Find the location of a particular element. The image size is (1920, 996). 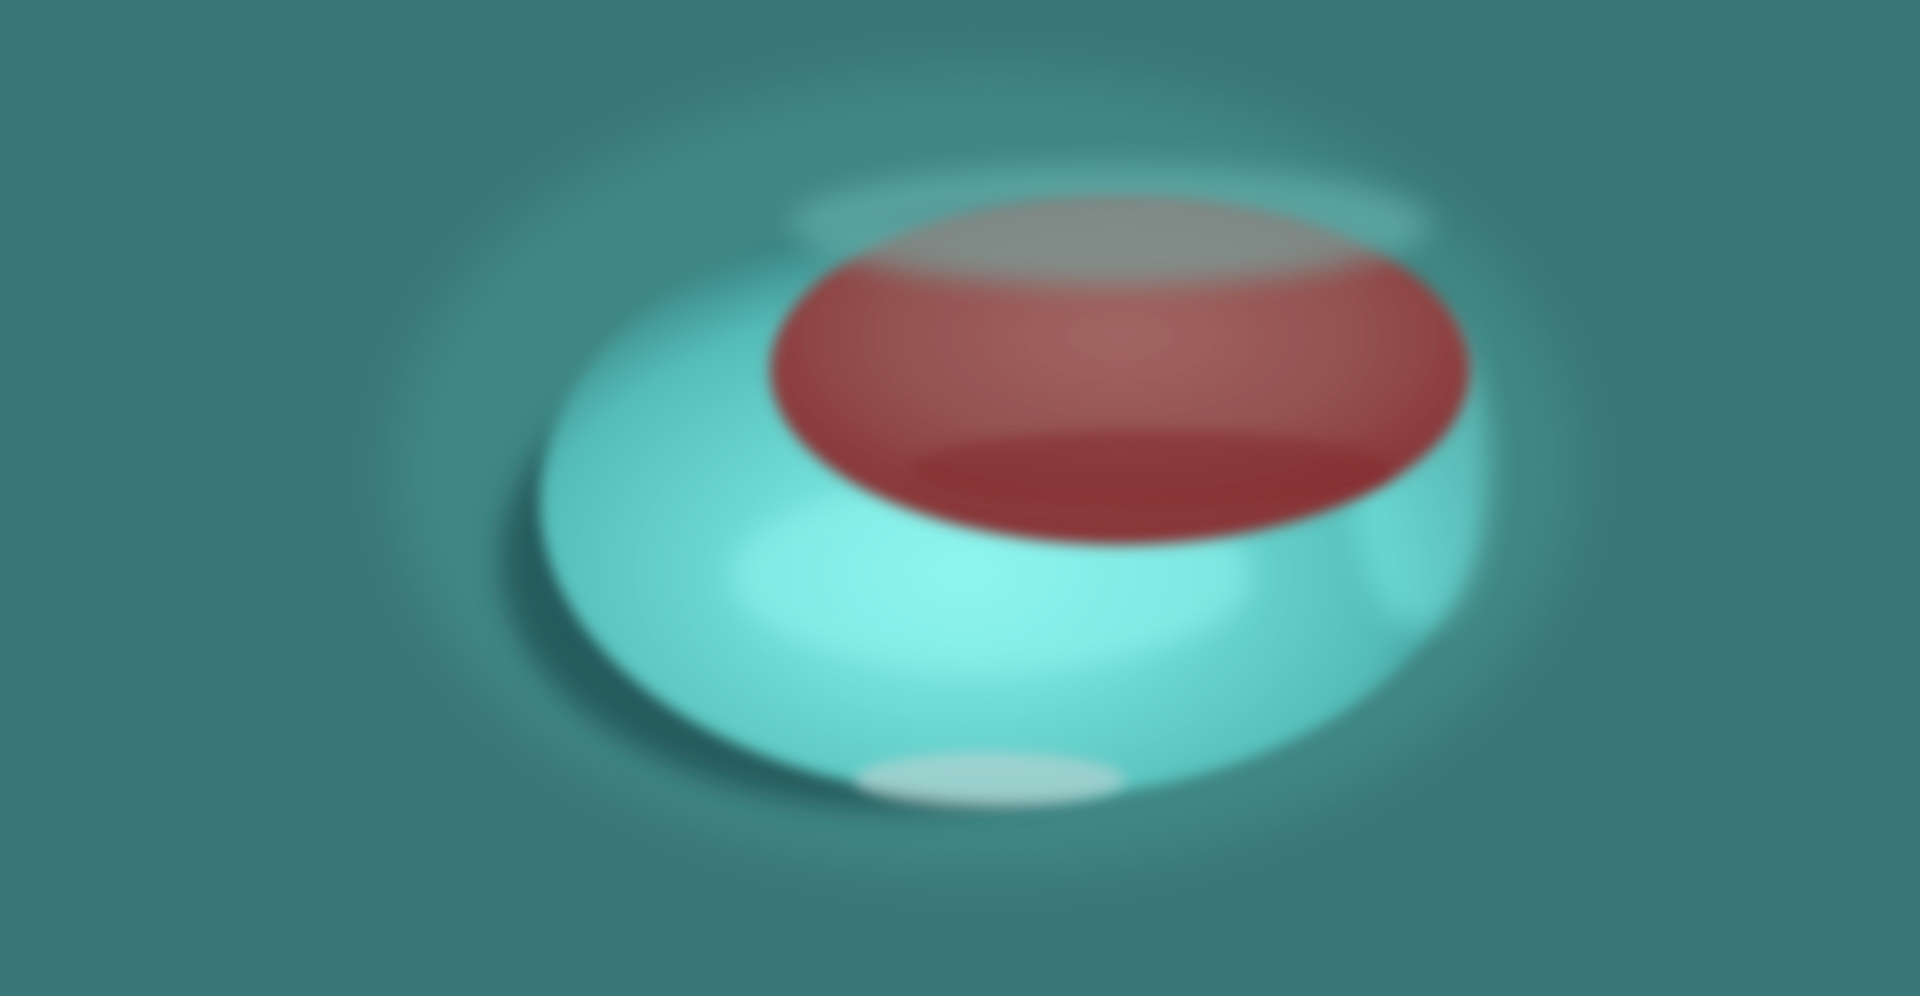

center-lower-edge is located at coordinates (1150, 470).